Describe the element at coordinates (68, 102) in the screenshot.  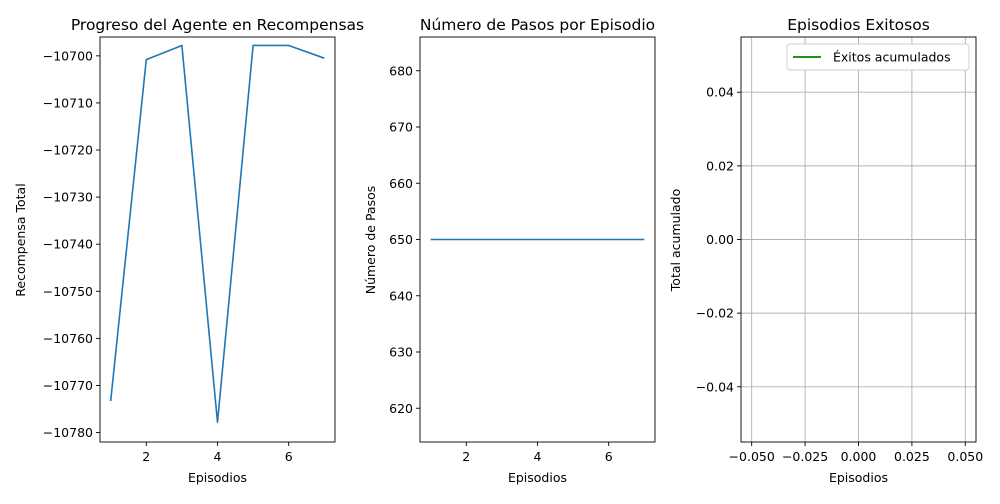
I see `y-tick-label: −10710` at that location.